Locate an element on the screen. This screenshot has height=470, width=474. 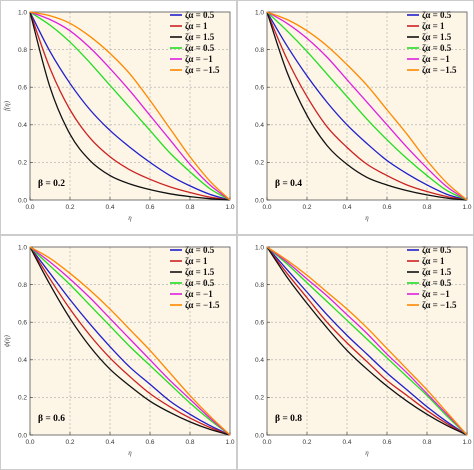
beta-annotation: β = 0.8 is located at coordinates (288, 419).